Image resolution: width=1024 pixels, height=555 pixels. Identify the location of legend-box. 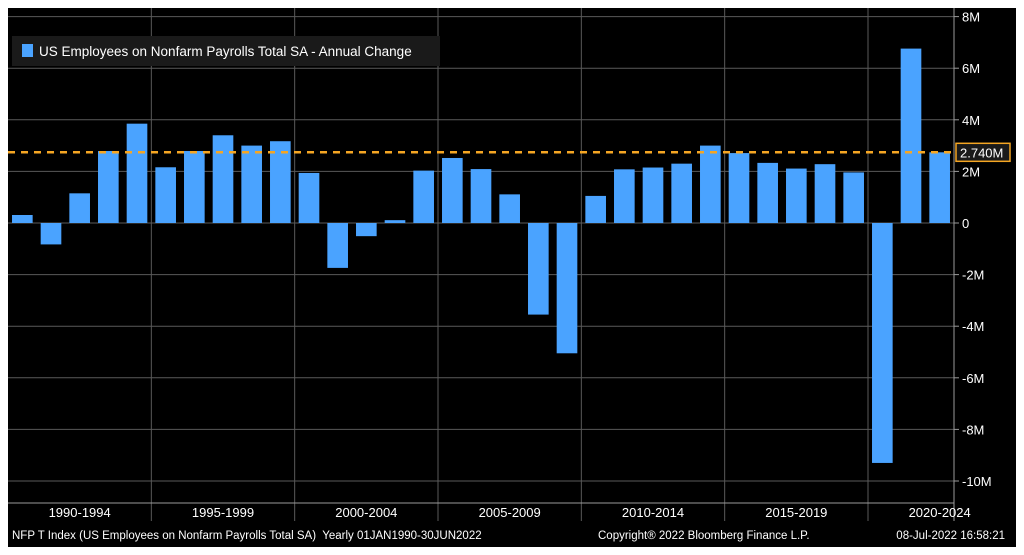
(226, 51).